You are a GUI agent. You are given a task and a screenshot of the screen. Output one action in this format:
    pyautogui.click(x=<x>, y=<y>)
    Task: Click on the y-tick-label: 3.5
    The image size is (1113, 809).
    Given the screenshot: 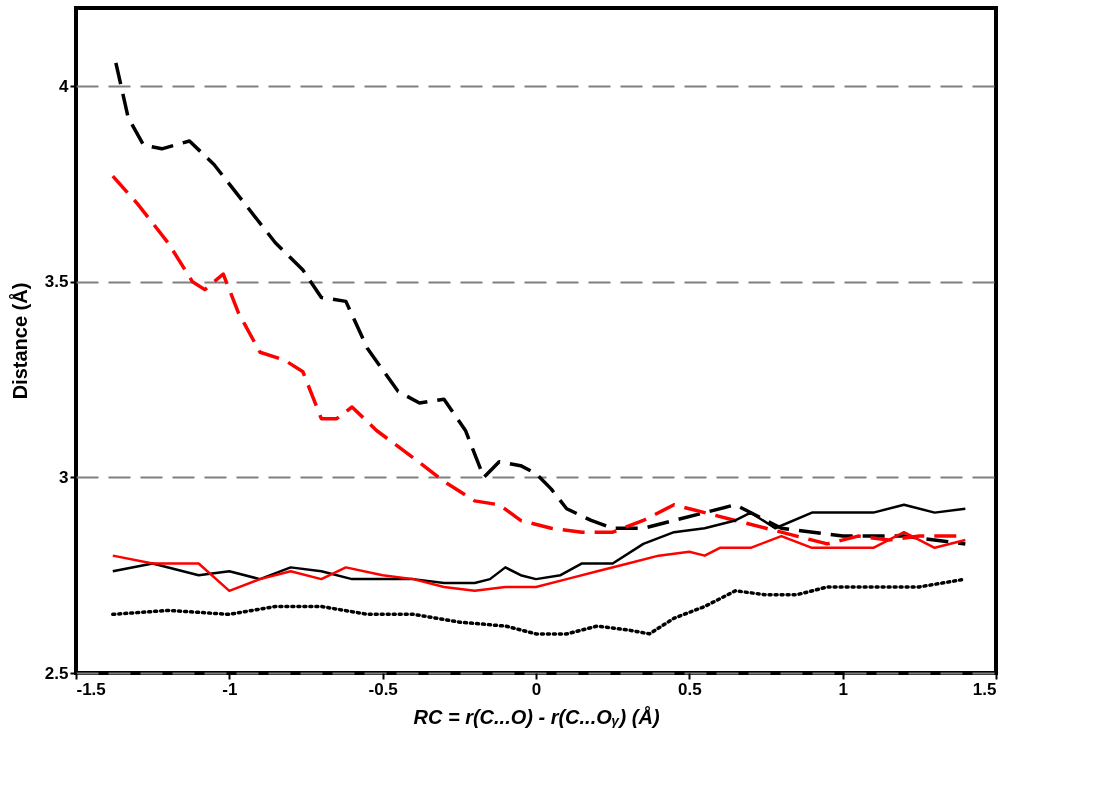 What is the action you would take?
    pyautogui.click(x=56, y=282)
    